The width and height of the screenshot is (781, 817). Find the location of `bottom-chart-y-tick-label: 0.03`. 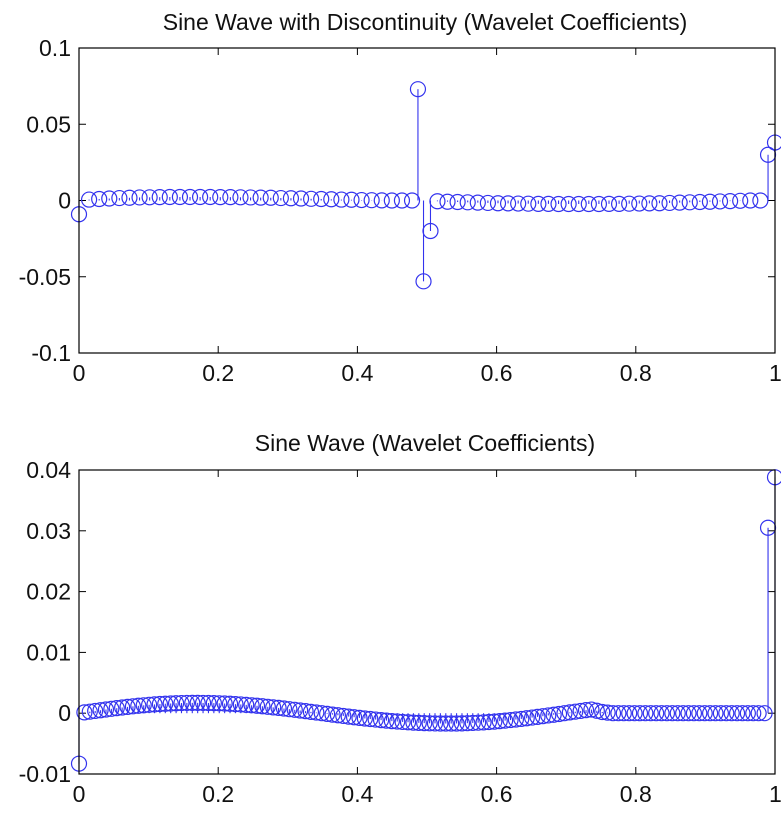

bottom-chart-y-tick-label: 0.03 is located at coordinates (48, 531).